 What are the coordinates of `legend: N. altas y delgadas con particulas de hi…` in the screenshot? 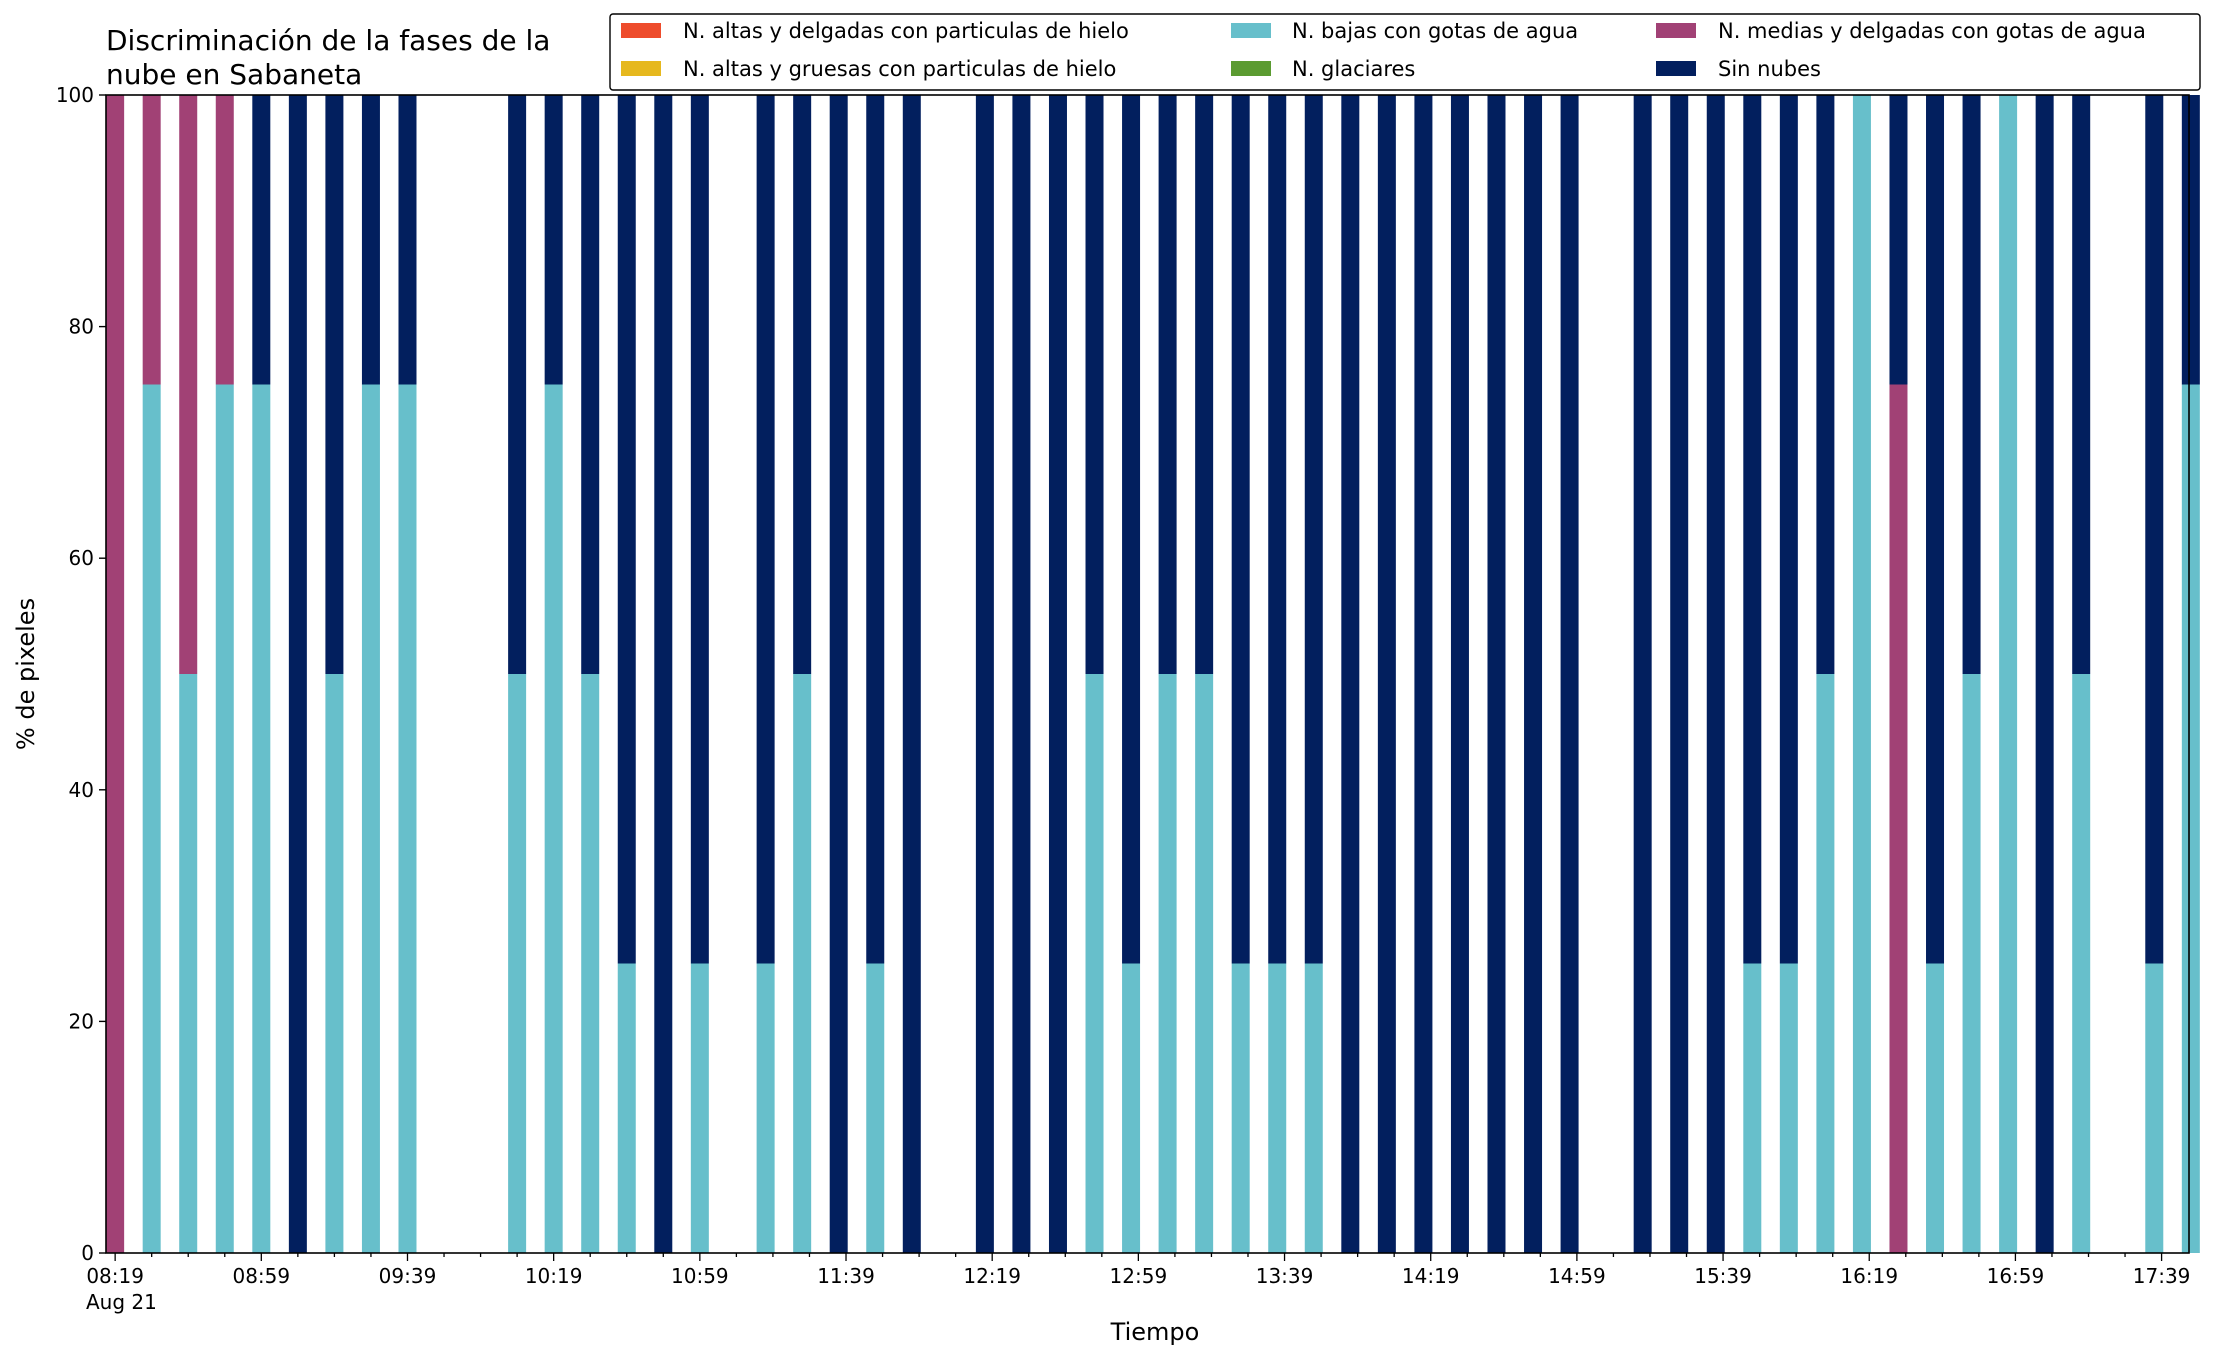 It's located at (1405, 52).